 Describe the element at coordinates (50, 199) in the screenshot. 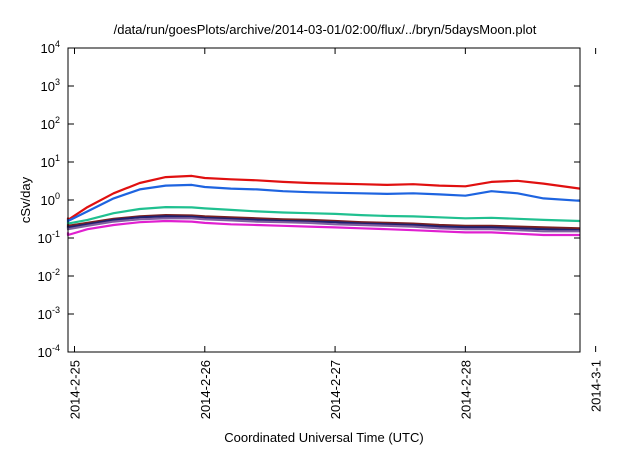

I see `y-tick-label: 10⁰` at that location.